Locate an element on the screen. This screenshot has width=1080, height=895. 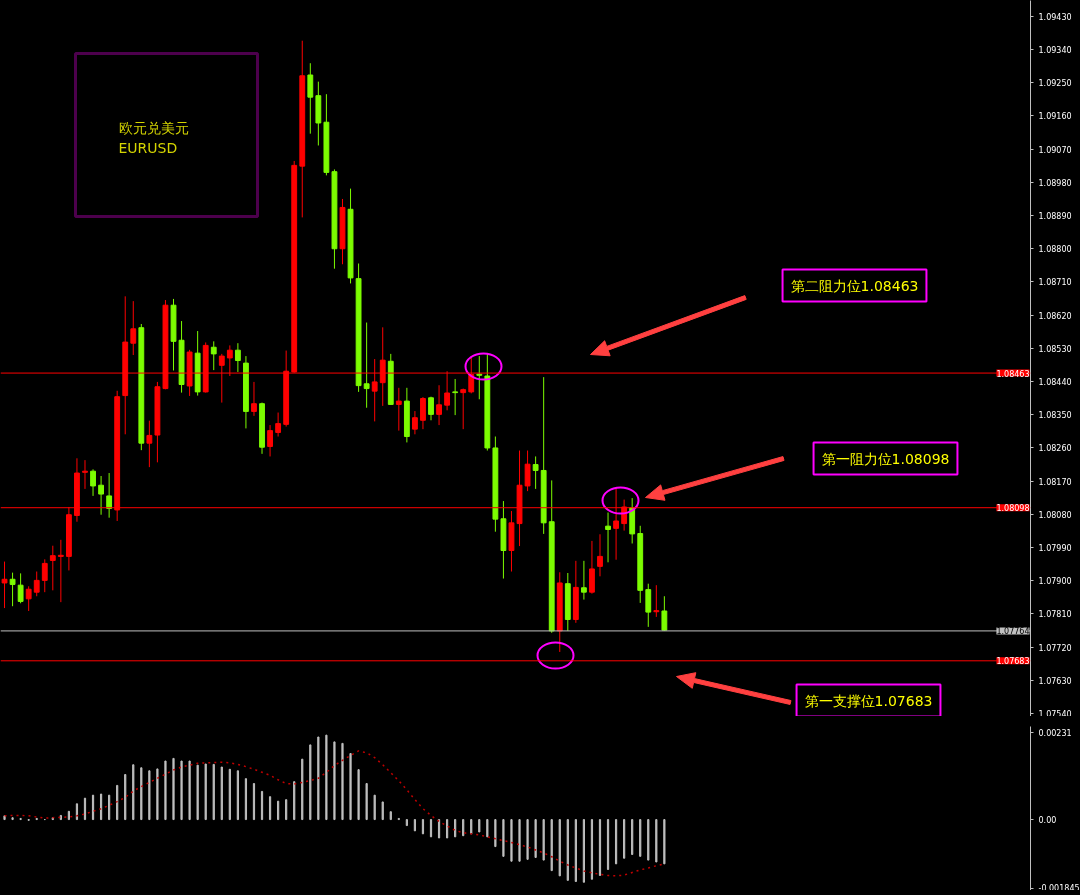
y-tick-label: 1.09160 is located at coordinates (1055, 117).